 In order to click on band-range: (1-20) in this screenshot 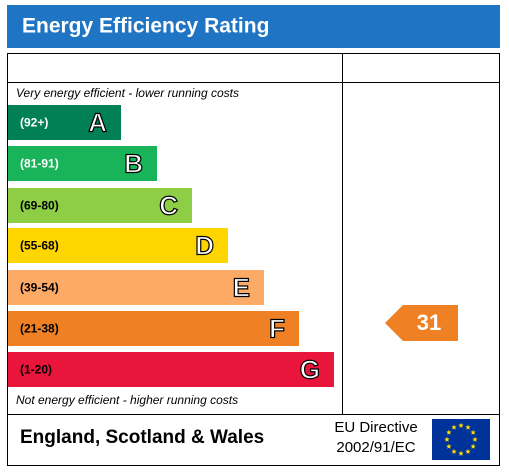, I will do `click(36, 370)`.